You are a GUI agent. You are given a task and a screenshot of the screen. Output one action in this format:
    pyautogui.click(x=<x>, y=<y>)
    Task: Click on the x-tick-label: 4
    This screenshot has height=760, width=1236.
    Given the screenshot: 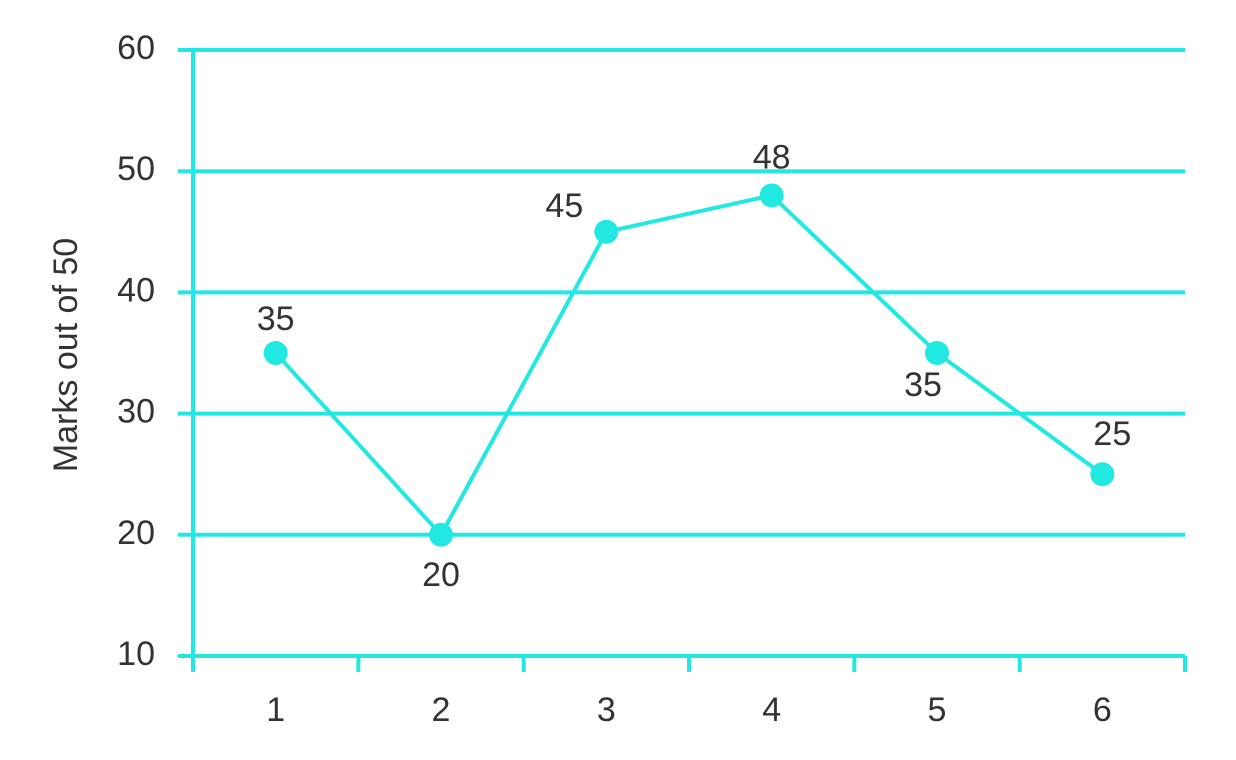 What is the action you would take?
    pyautogui.click(x=771, y=710)
    